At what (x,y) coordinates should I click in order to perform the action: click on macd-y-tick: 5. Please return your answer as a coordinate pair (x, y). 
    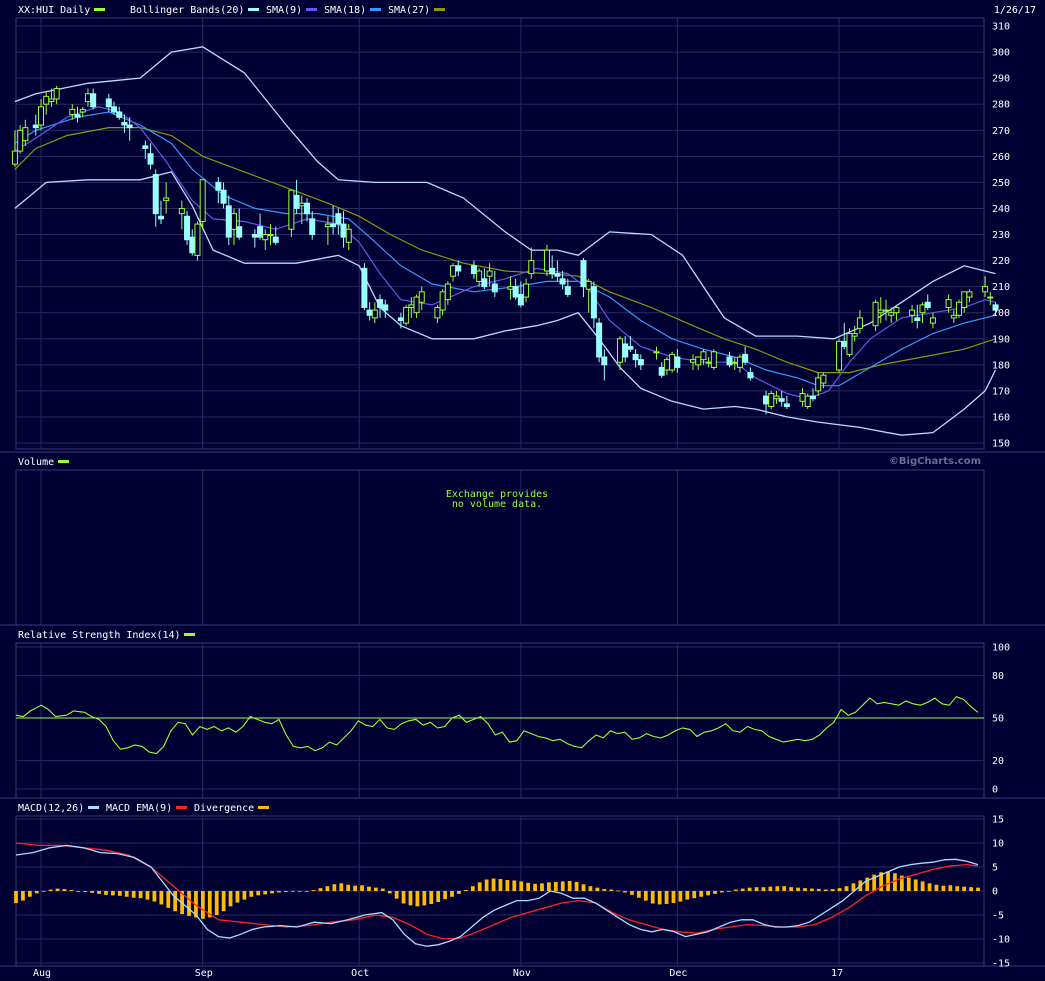
    Looking at the image, I should click on (995, 868).